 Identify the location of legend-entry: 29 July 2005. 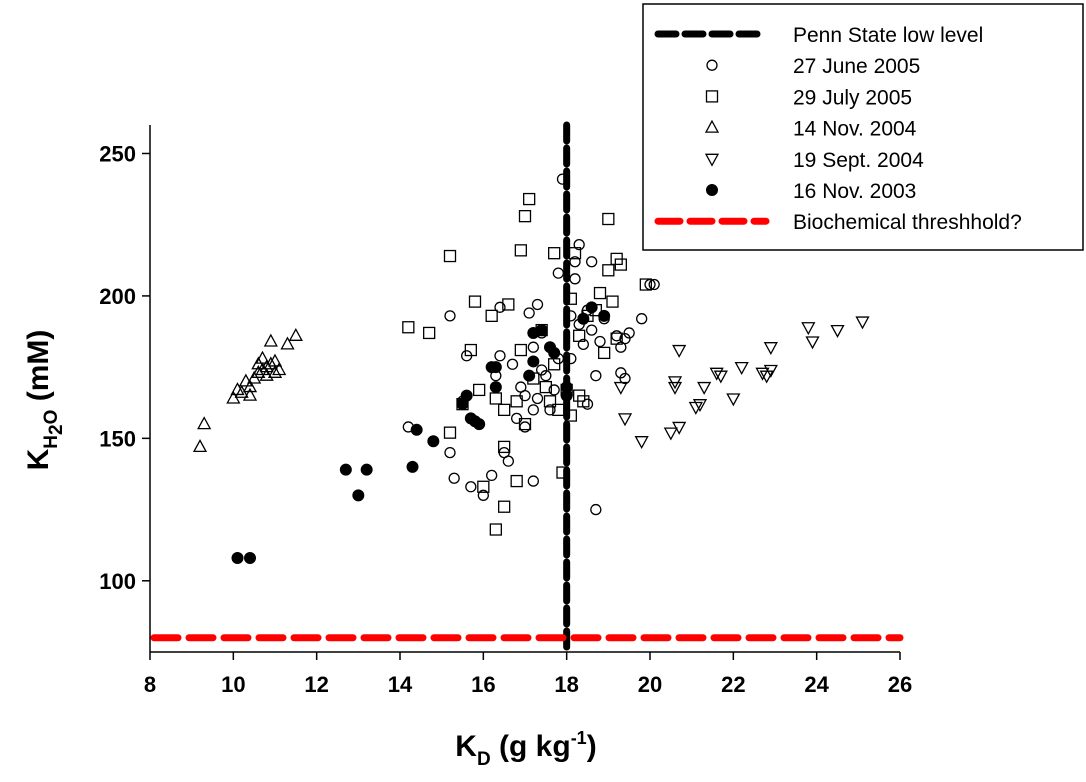
(808, 97).